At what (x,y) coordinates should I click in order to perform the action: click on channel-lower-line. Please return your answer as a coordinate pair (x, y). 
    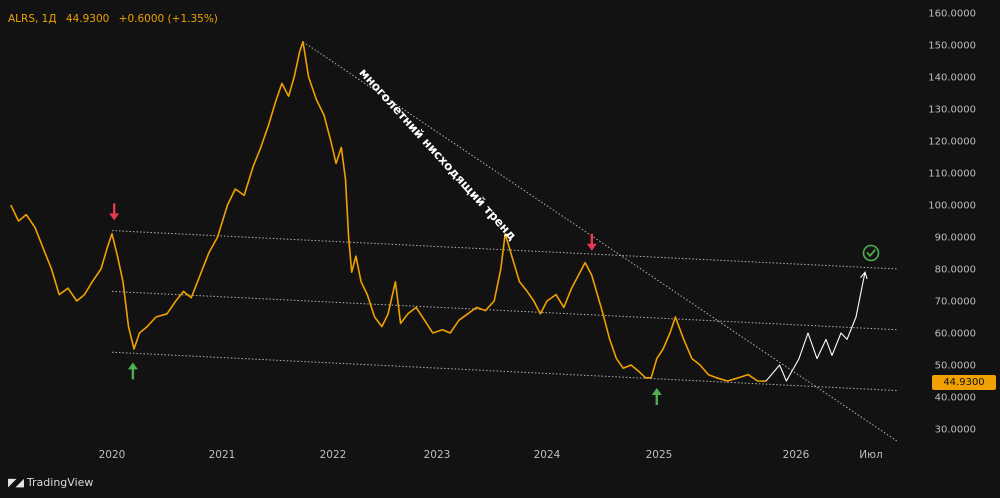
    Looking at the image, I should click on (505, 371).